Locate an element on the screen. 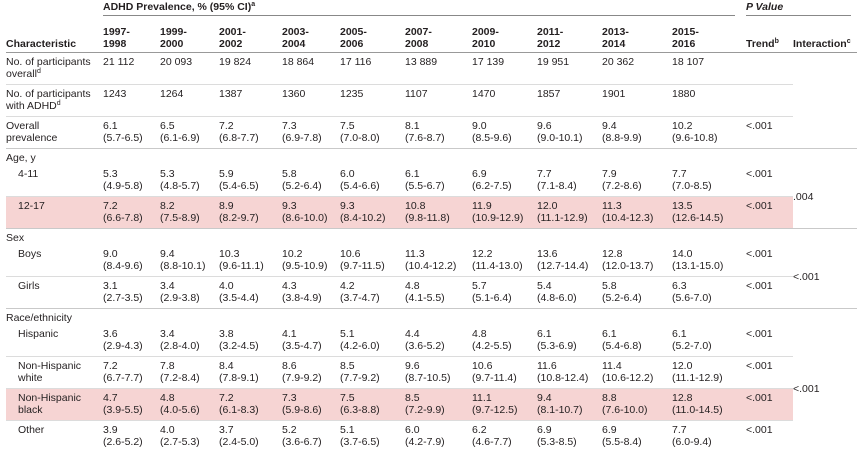 This screenshot has width=857, height=470. confidence-interval: (6.1-6.9) is located at coordinates (180, 138).